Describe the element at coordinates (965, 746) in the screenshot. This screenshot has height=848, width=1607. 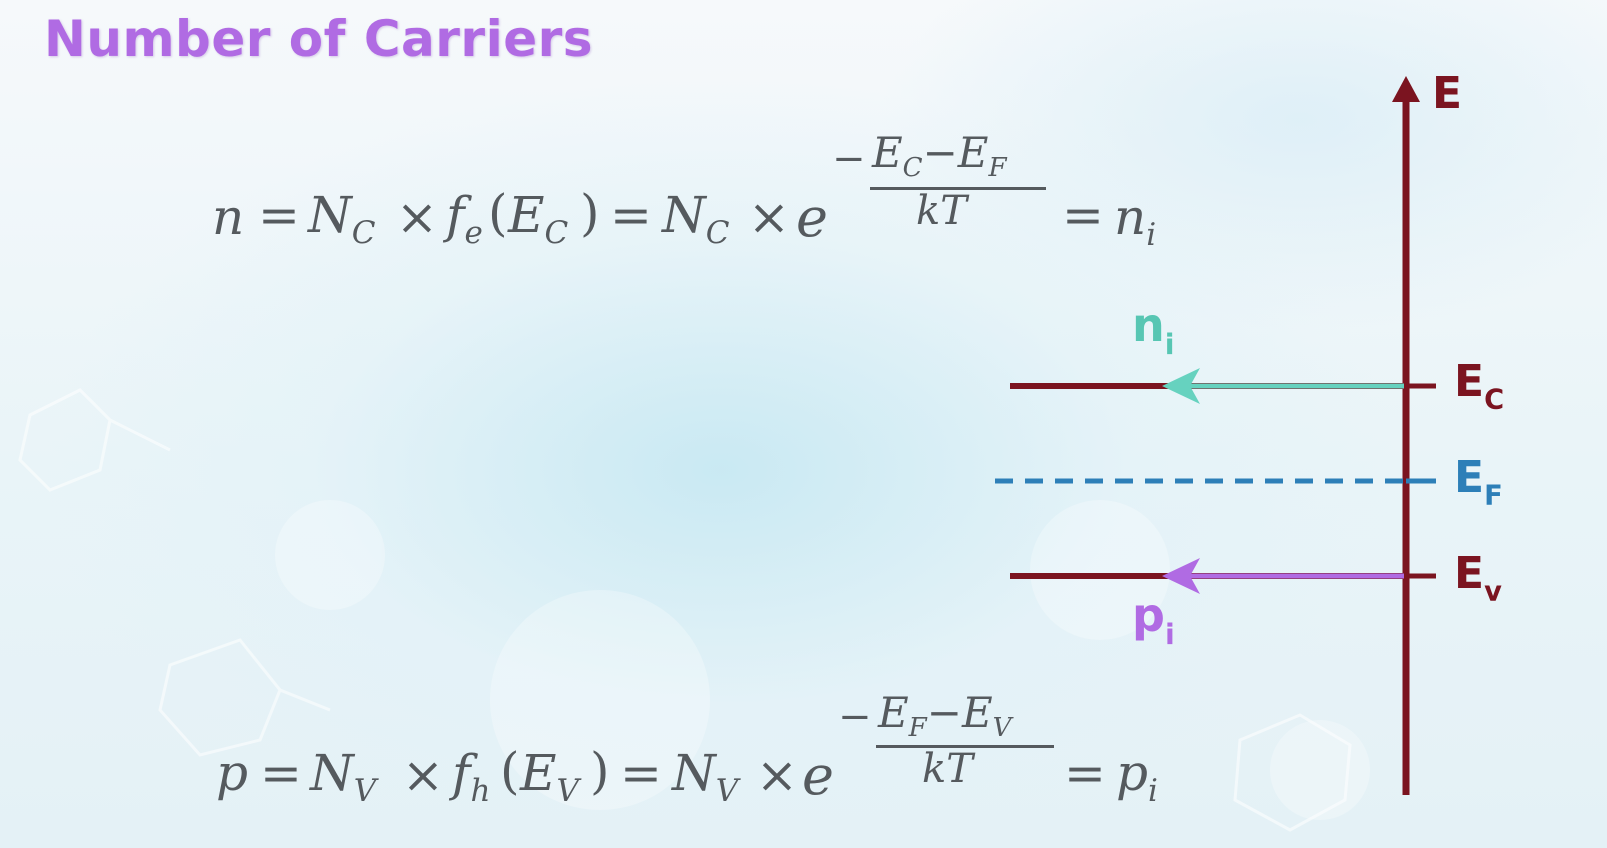
I see `eq-p-fraction-bar` at that location.